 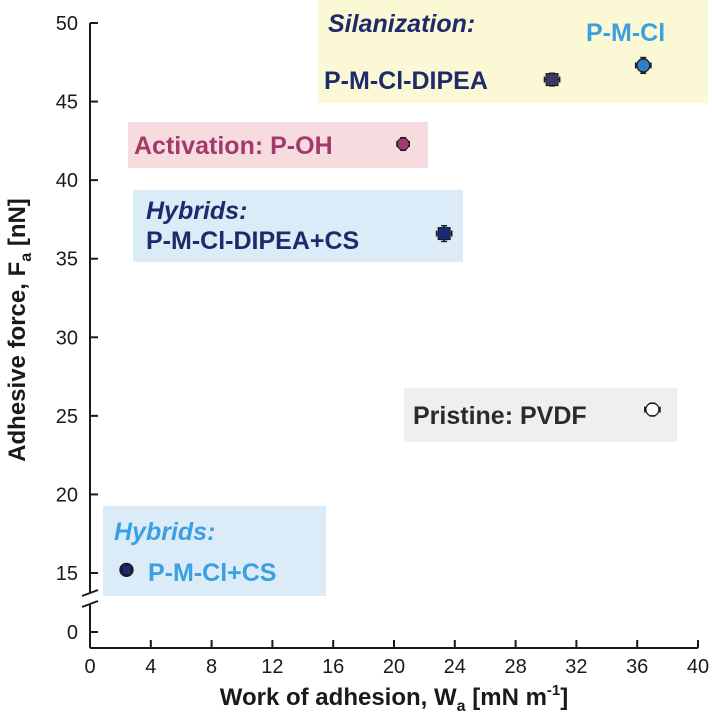 I want to click on y-ticks: 0 15 20 25 30 35 40 45 50, so click(x=77, y=328).